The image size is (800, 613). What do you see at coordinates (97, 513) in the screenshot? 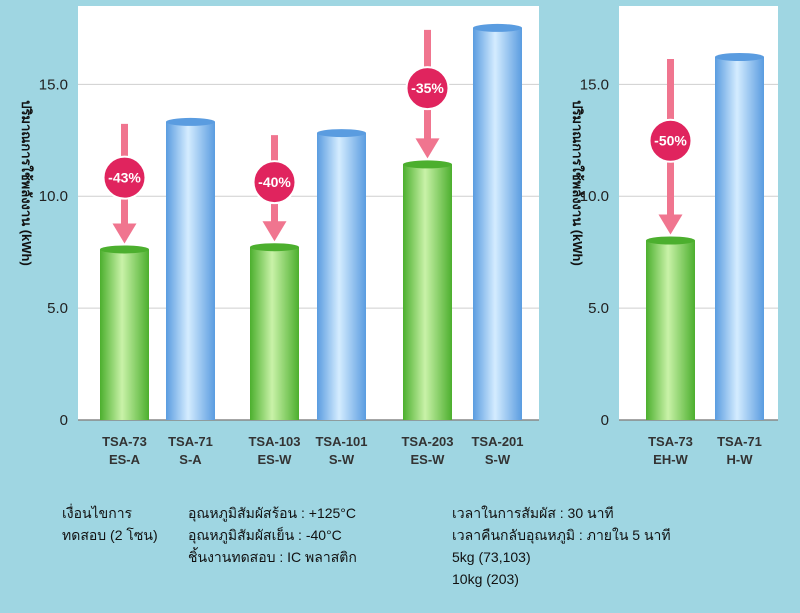
I see `conditions-label-line1: เงื่อนไขการ` at bounding box center [97, 513].